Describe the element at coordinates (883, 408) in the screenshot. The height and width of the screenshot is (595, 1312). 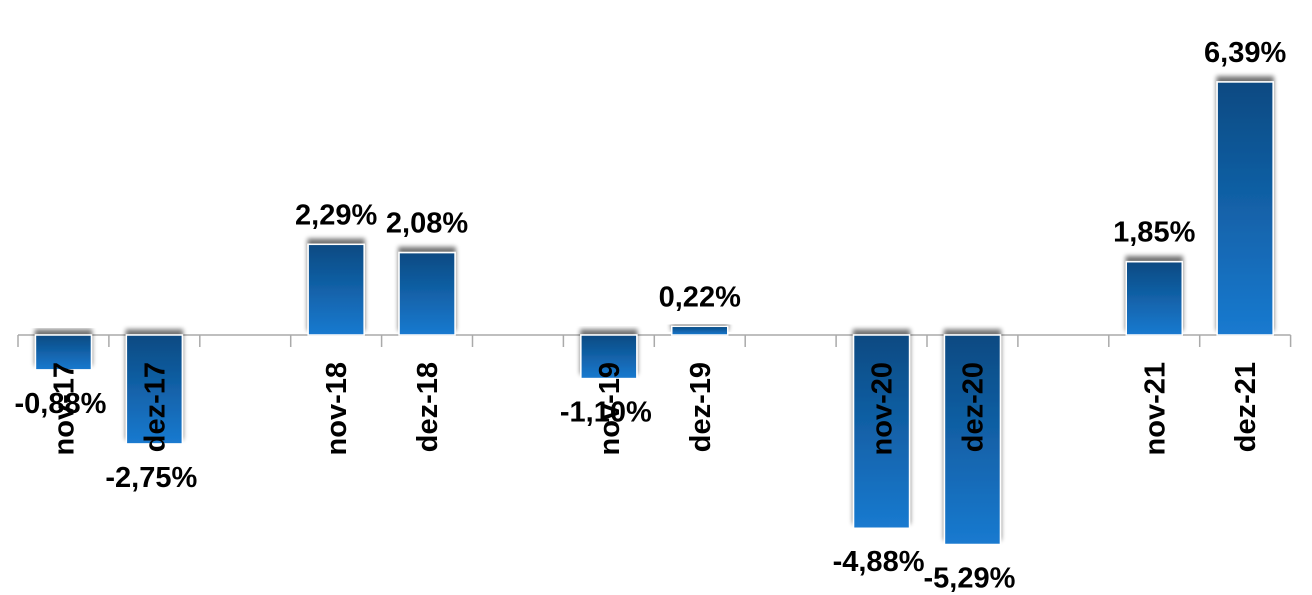
I see `x-tick-label: nov-20` at that location.